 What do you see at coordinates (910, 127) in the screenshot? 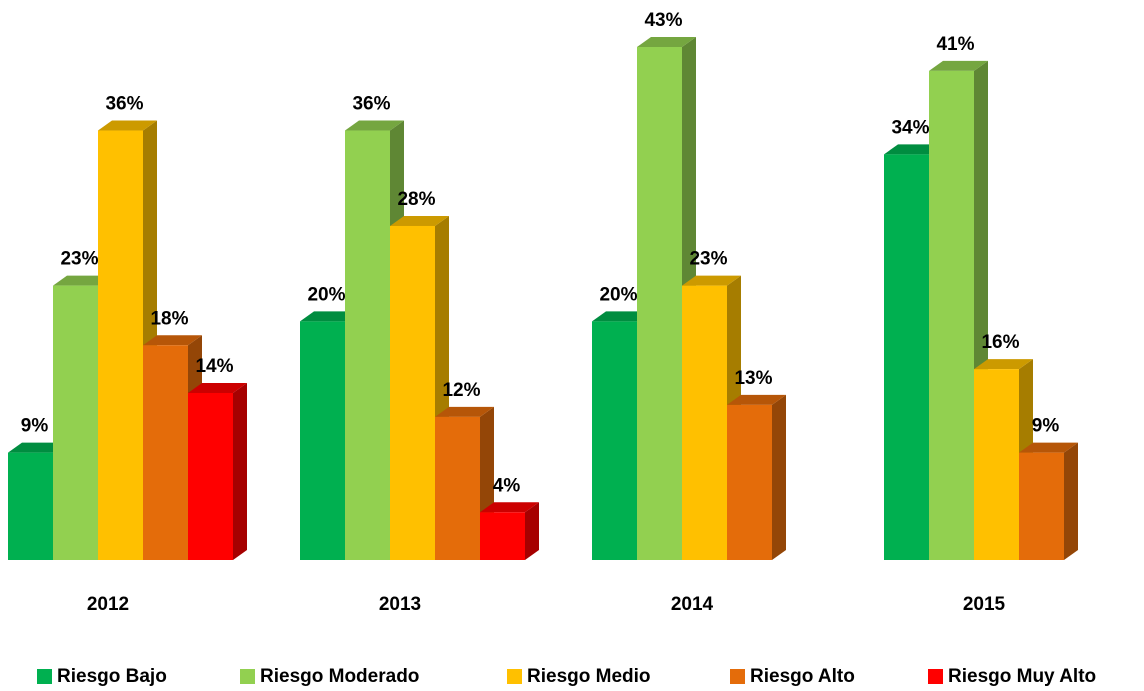
I see `data-label: 34%` at bounding box center [910, 127].